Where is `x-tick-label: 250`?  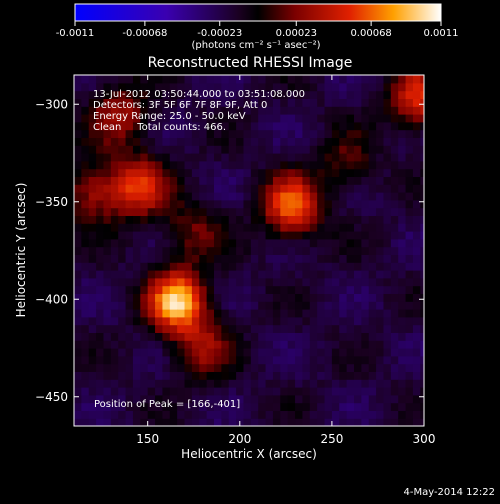
x-tick-label: 250 is located at coordinates (331, 439).